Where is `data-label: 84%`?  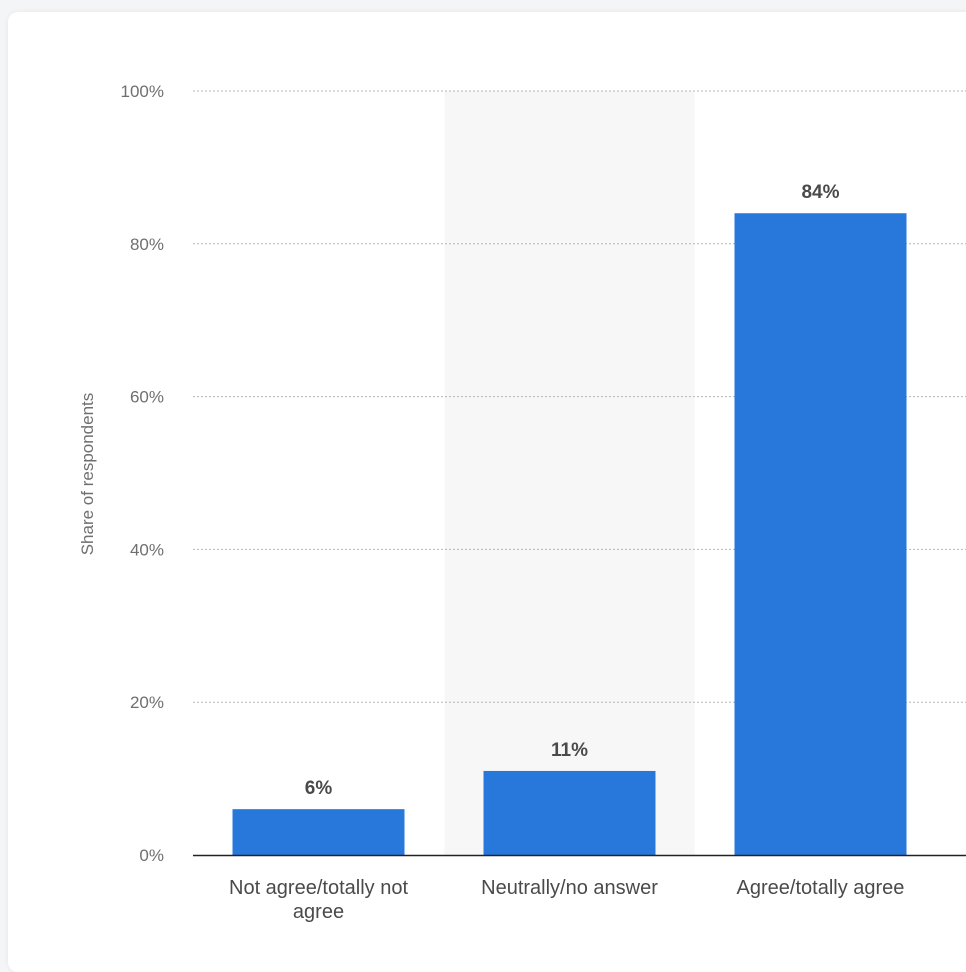 data-label: 84% is located at coordinates (820, 192).